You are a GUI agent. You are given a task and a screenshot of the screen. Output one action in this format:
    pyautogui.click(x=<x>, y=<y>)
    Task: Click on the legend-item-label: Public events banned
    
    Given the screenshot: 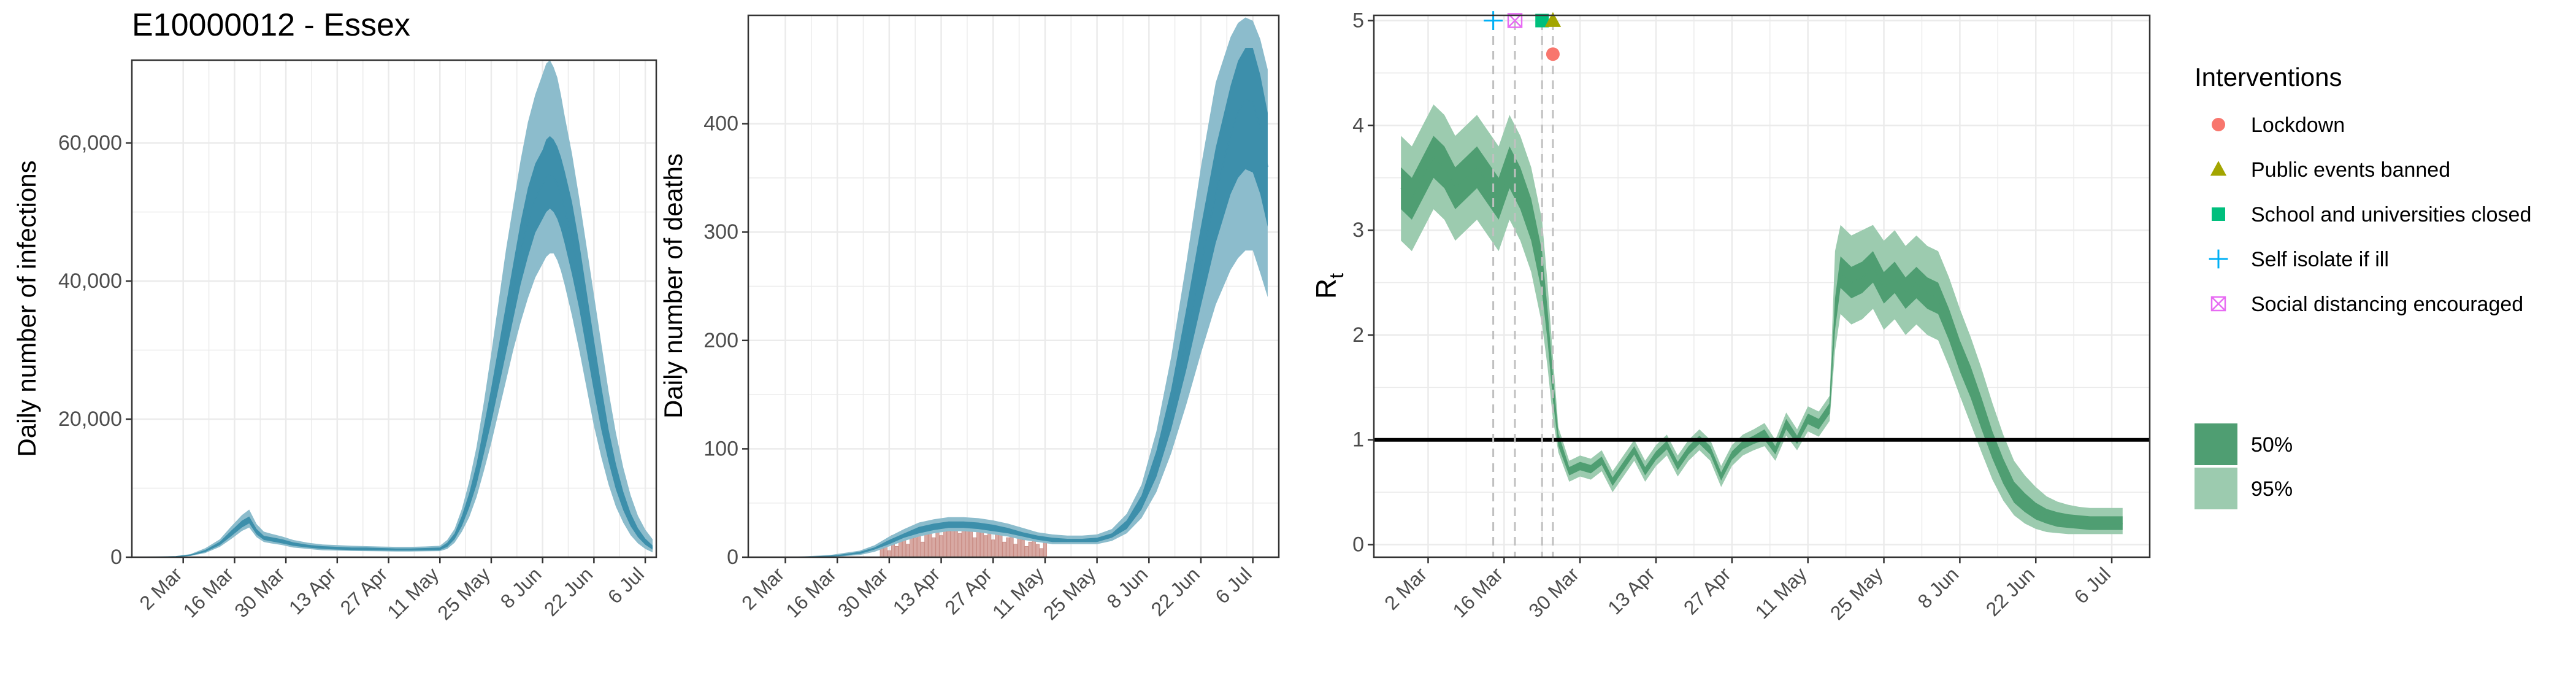 What is the action you would take?
    pyautogui.click(x=2350, y=170)
    